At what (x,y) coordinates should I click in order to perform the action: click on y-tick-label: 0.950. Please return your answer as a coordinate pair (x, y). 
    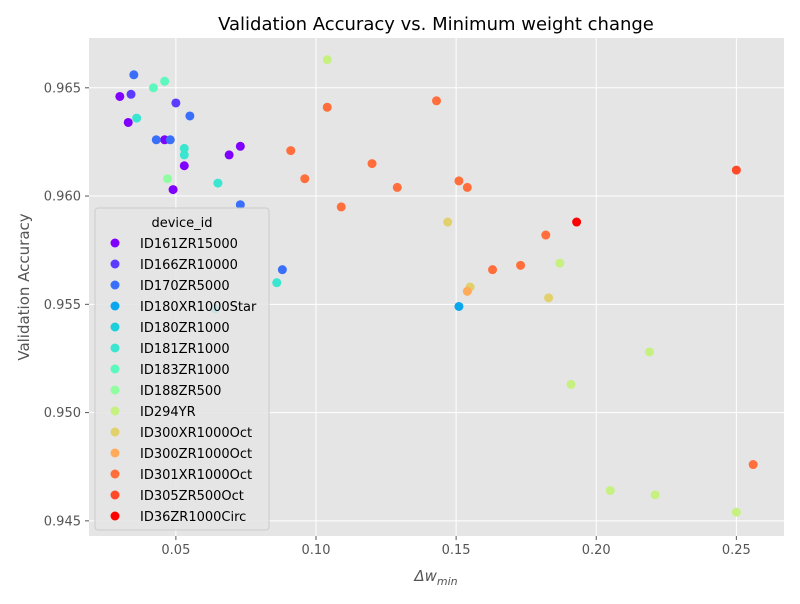
    Looking at the image, I should click on (62, 413).